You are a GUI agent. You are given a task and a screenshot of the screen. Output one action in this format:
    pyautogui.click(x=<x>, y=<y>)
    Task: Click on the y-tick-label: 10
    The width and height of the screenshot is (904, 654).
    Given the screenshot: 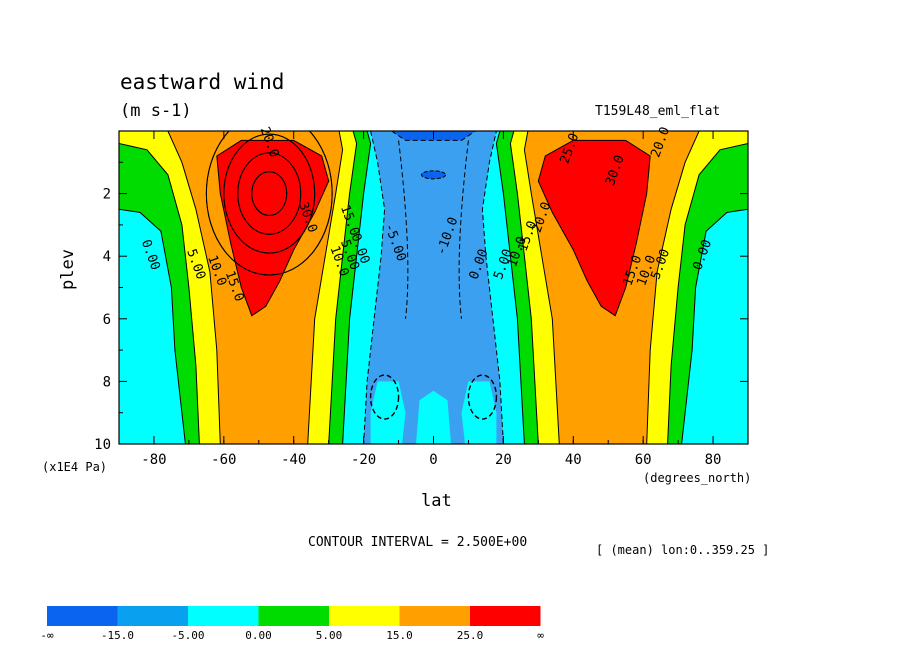 What is the action you would take?
    pyautogui.click(x=102, y=445)
    